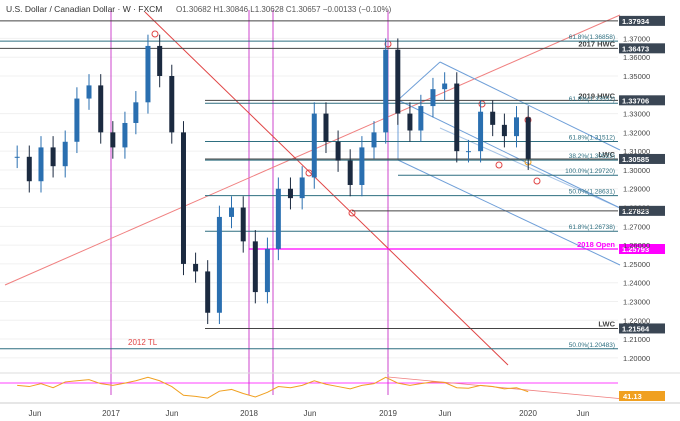  I want to click on price-badge-label: 1.37934, so click(636, 21).